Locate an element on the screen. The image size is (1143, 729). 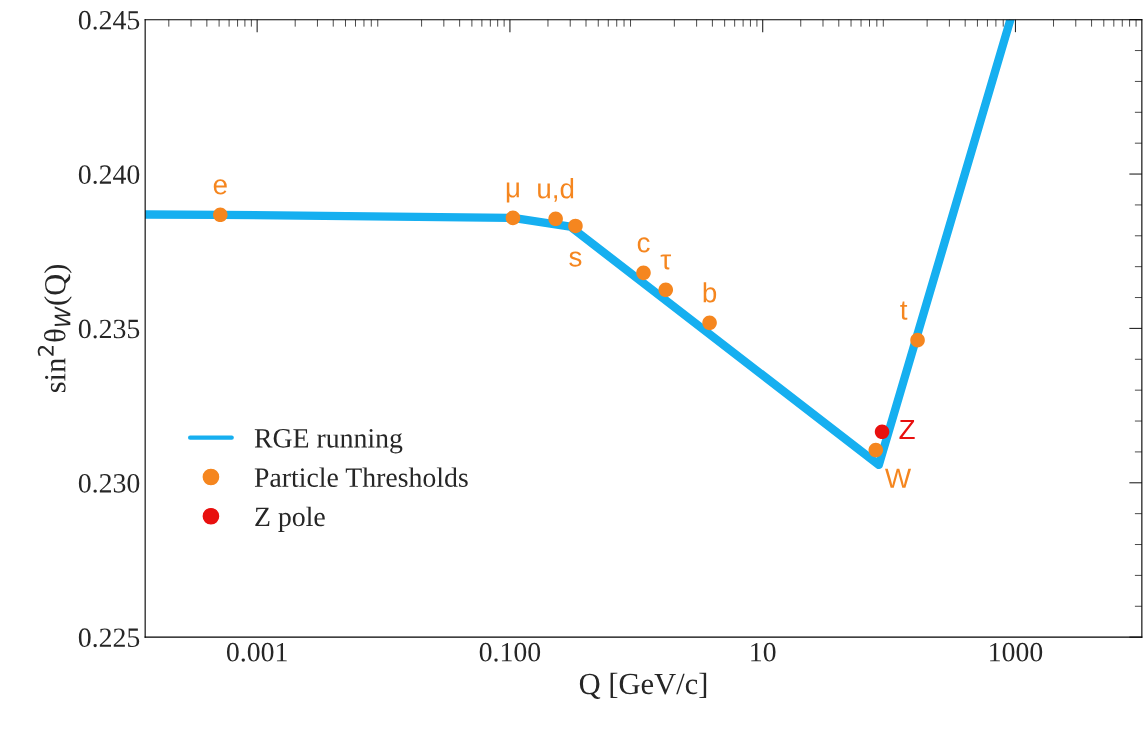
data-label: τ is located at coordinates (666, 262).